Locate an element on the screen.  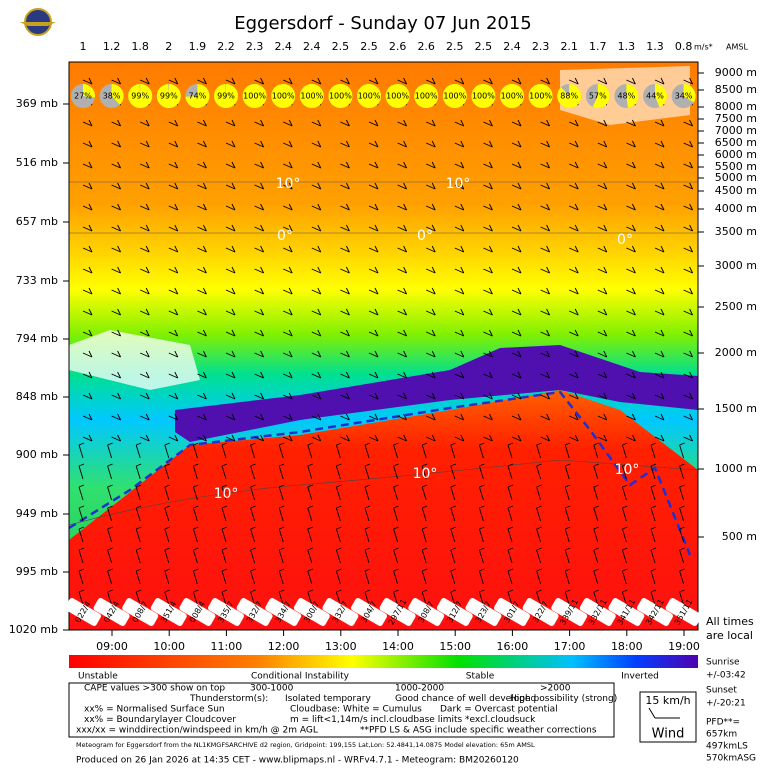
lift-value: 1.2 is located at coordinates (112, 46).